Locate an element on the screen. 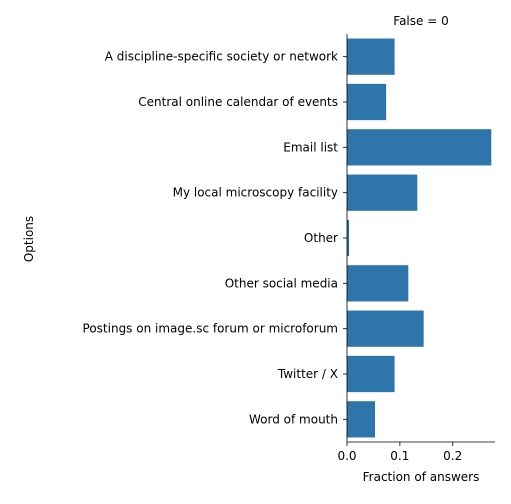 Image resolution: width=511 pixels, height=504 pixels. category-label: Word of mouth is located at coordinates (293, 419).